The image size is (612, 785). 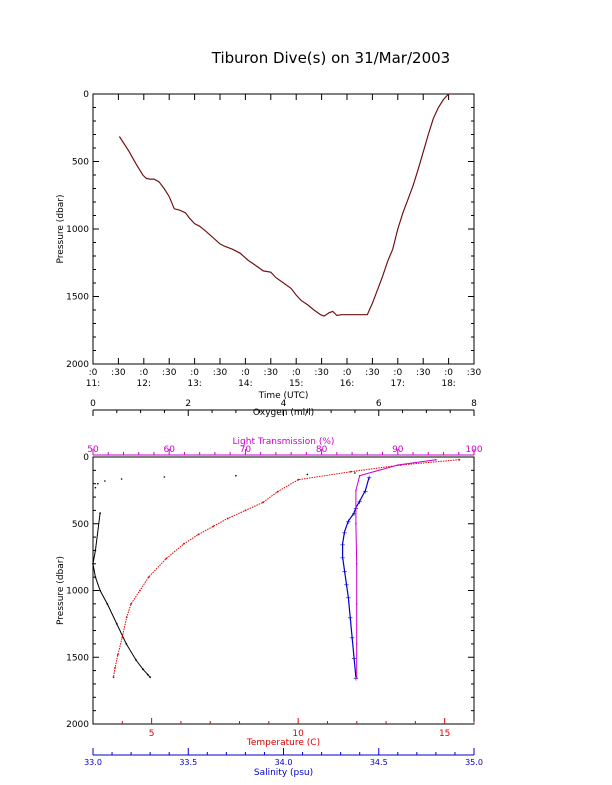 I want to click on oxygen-profile, so click(x=121, y=595).